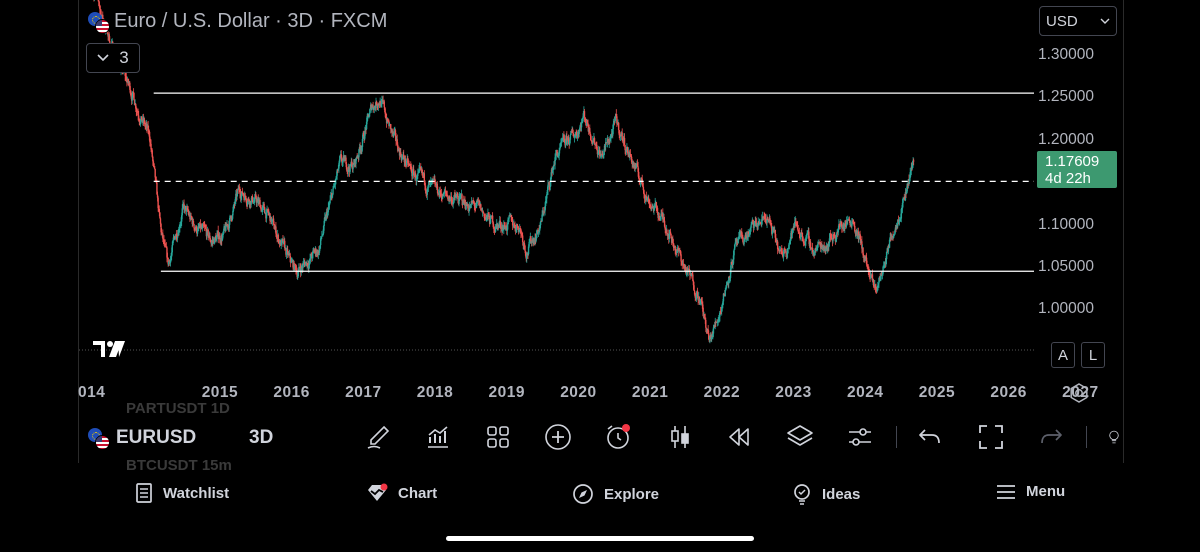 The width and height of the screenshot is (1200, 552). I want to click on idea-lightbulb-icon, so click(1114, 437).